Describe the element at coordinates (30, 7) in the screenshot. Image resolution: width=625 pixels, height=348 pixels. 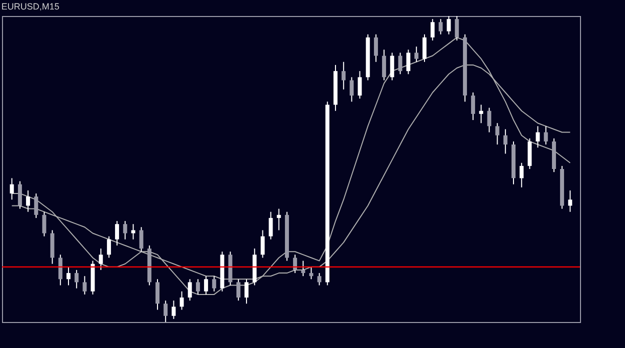
I see `chart-title: EURUSD,M15` at that location.